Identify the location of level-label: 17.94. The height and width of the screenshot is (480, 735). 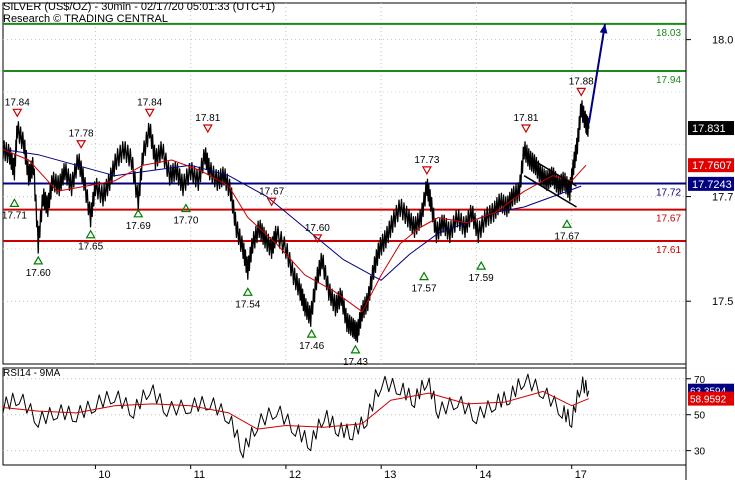
(668, 80).